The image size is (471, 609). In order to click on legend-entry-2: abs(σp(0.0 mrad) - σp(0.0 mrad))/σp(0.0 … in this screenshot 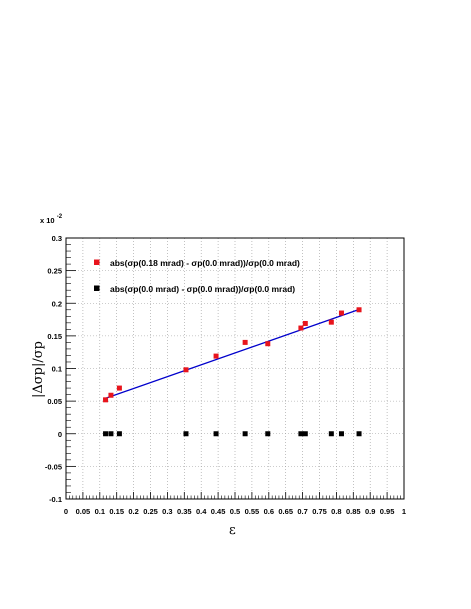, I will do `click(202, 289)`.